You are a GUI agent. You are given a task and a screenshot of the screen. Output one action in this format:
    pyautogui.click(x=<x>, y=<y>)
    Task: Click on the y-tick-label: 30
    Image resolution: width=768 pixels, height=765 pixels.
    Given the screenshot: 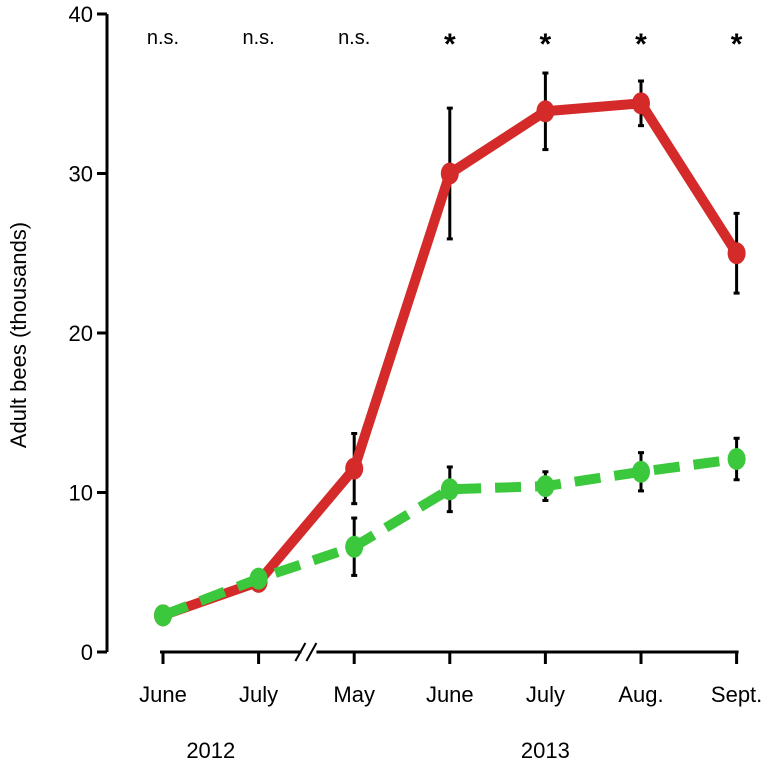 What is the action you would take?
    pyautogui.click(x=81, y=174)
    